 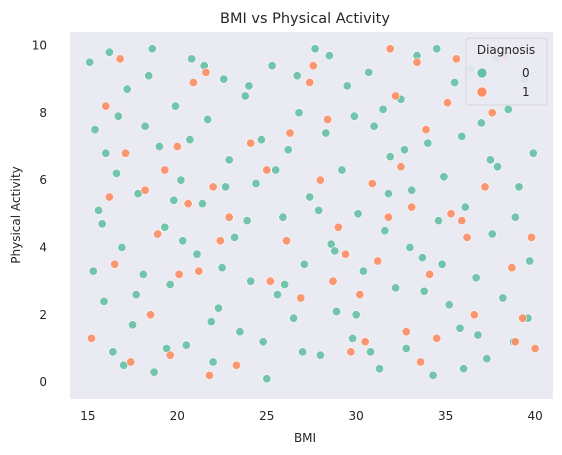 What do you see at coordinates (445, 416) in the screenshot?
I see `x-tick-label-4: 35` at bounding box center [445, 416].